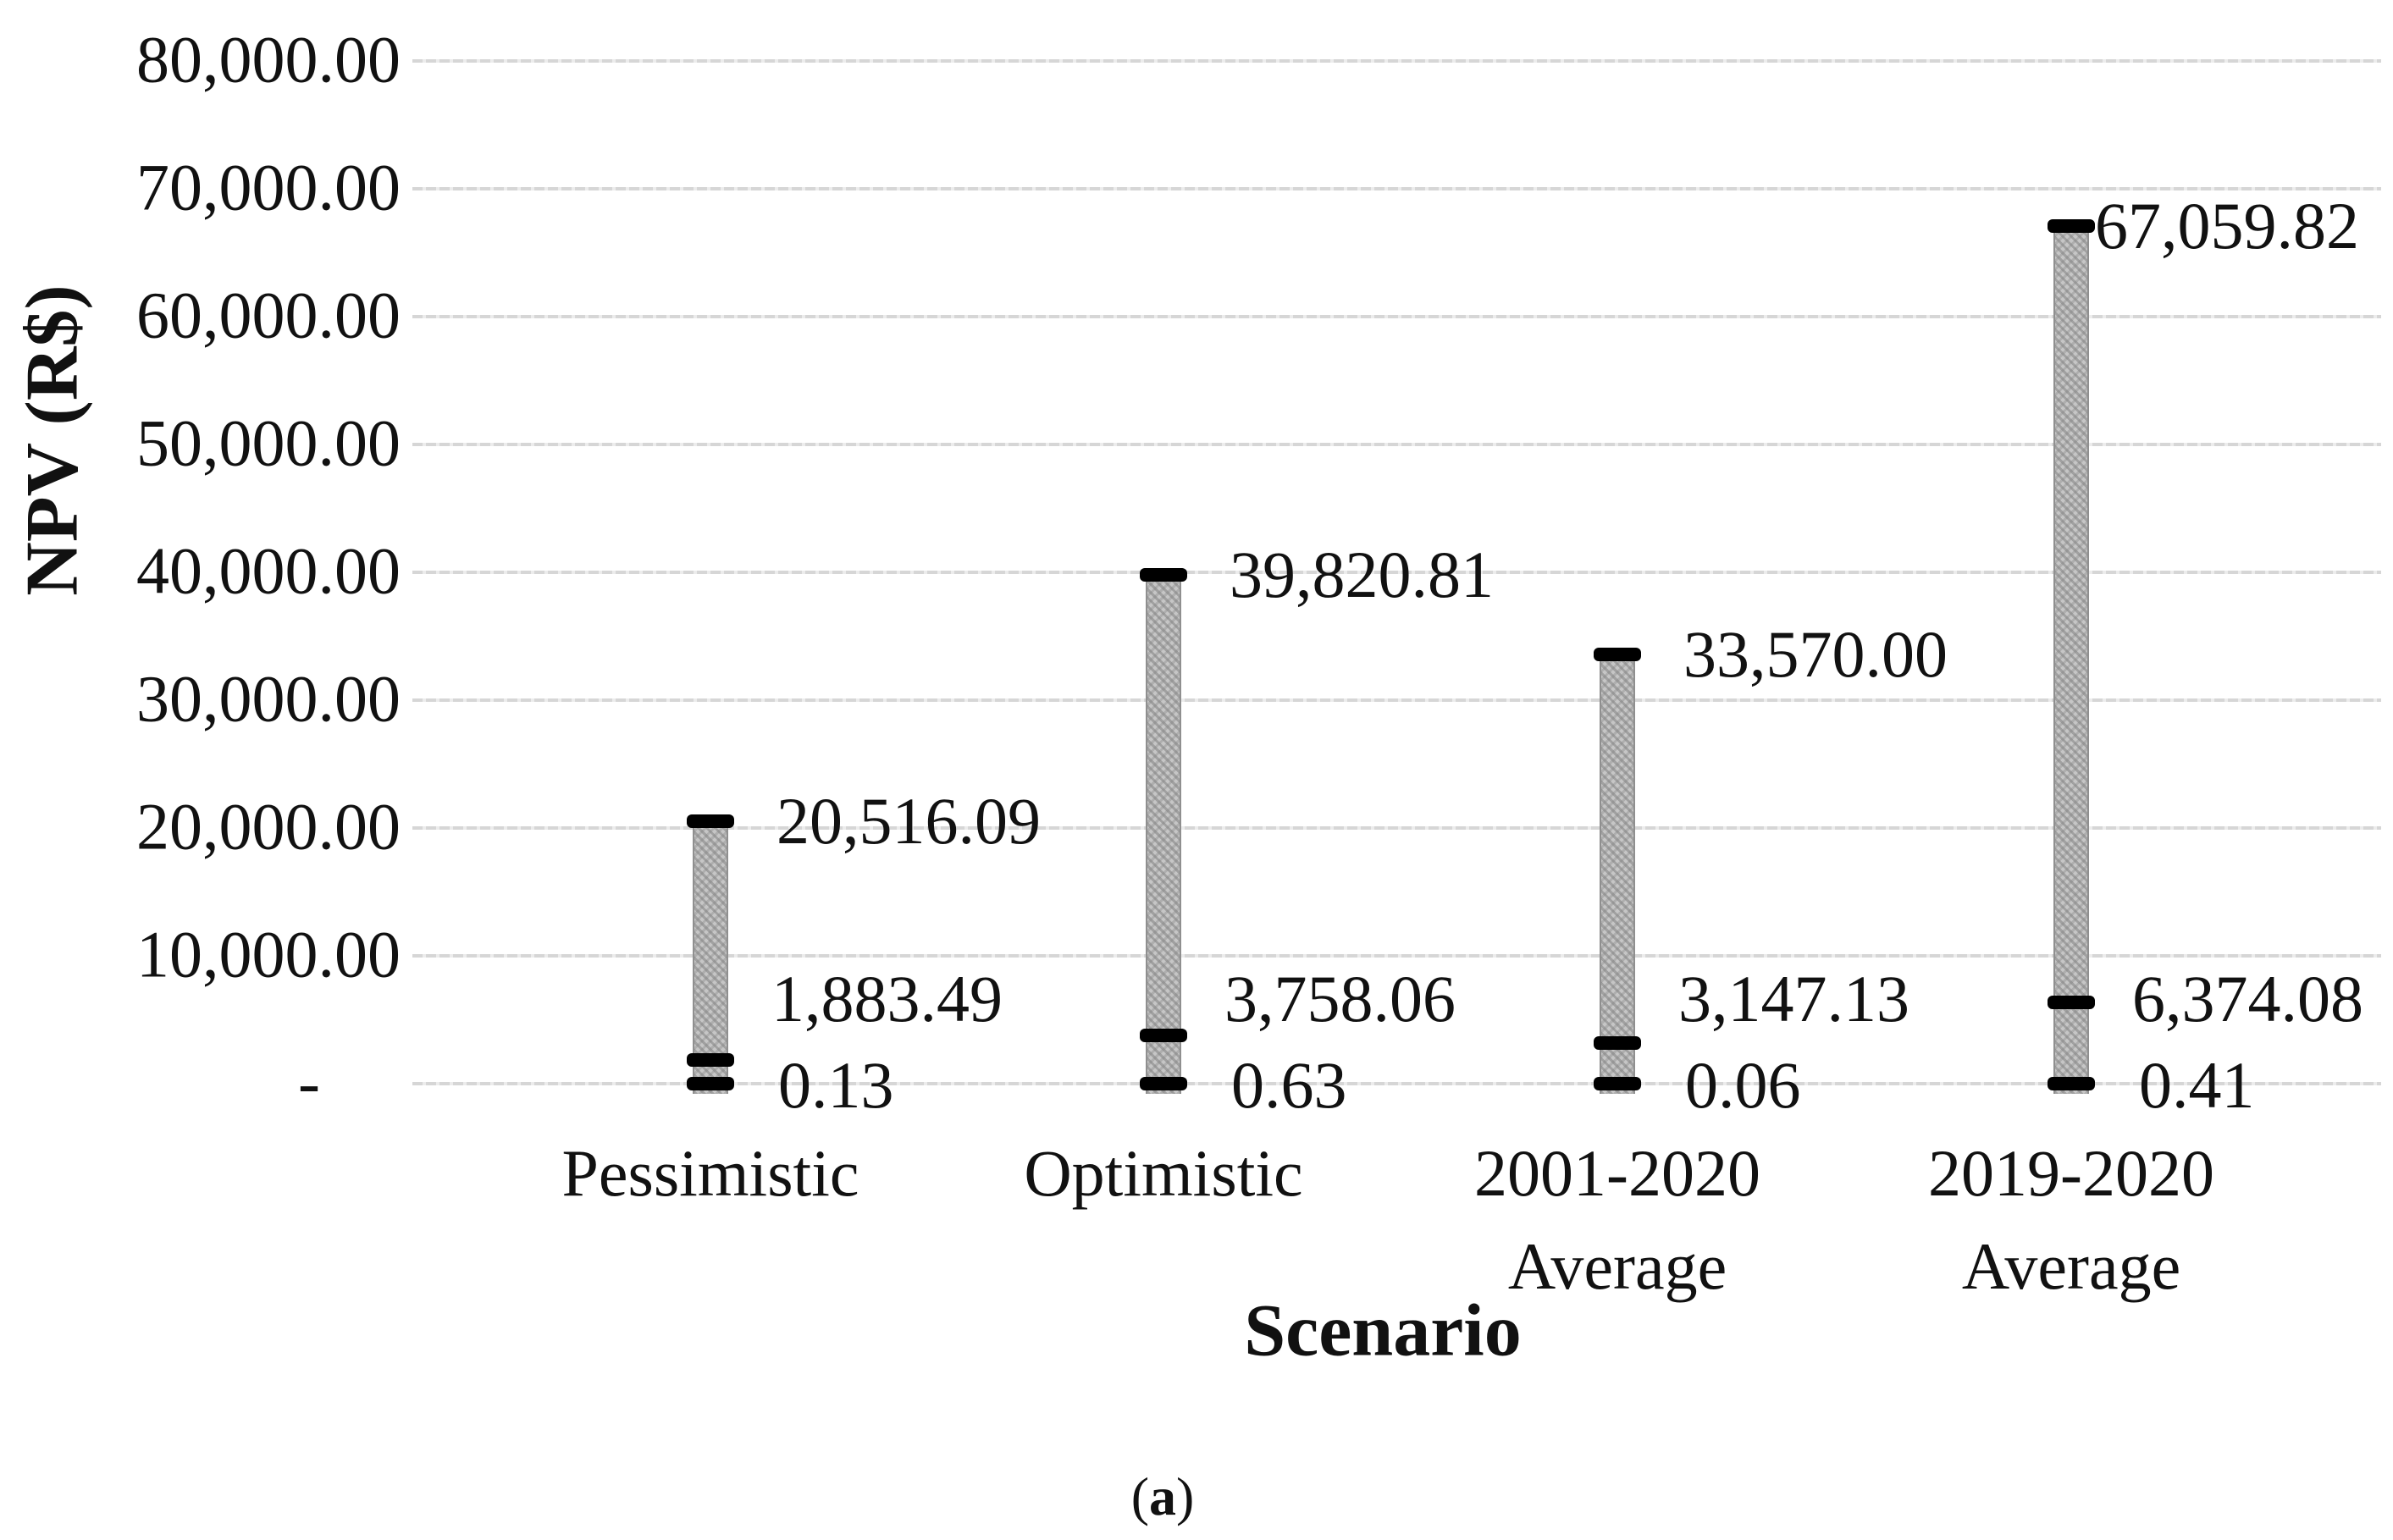 This screenshot has width=2393, height=1540. Describe the element at coordinates (268, 315) in the screenshot. I see `y-tick-label: 60,000.00` at that location.